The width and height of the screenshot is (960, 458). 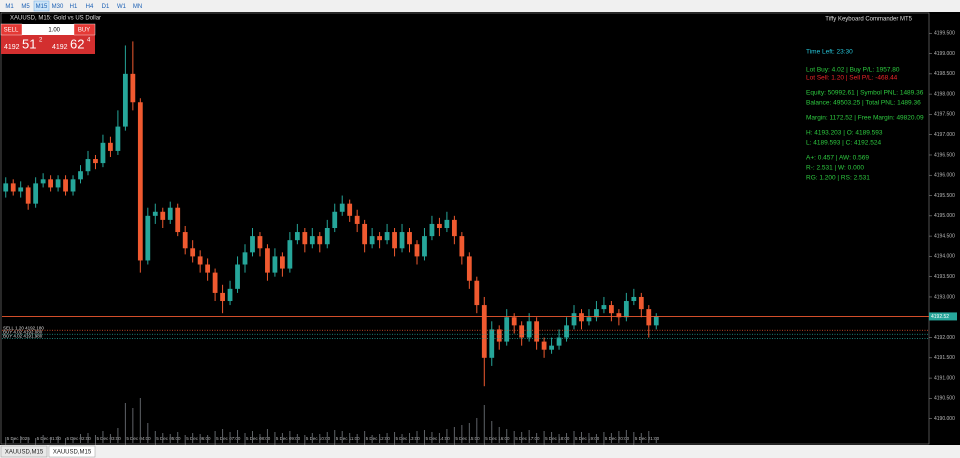 What do you see at coordinates (90, 7) in the screenshot?
I see `timeframe-button: H4` at bounding box center [90, 7].